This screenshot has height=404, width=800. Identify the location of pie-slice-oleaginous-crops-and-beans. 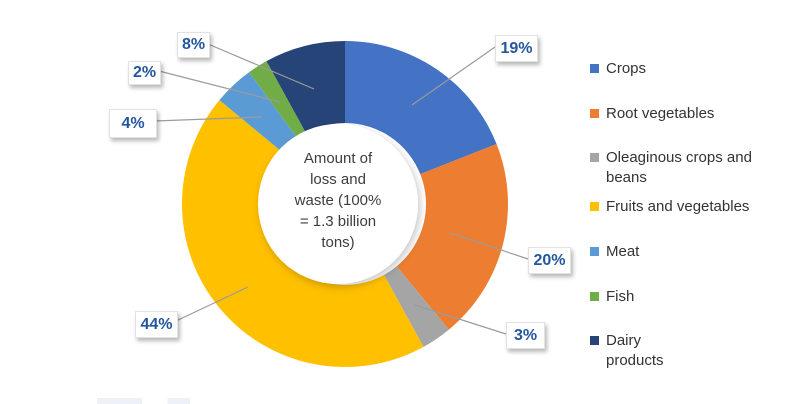
(416, 306).